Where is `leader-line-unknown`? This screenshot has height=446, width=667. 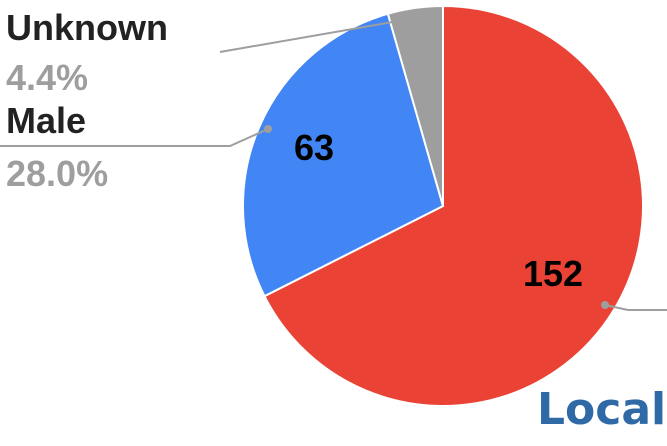 leader-line-unknown is located at coordinates (315, 35).